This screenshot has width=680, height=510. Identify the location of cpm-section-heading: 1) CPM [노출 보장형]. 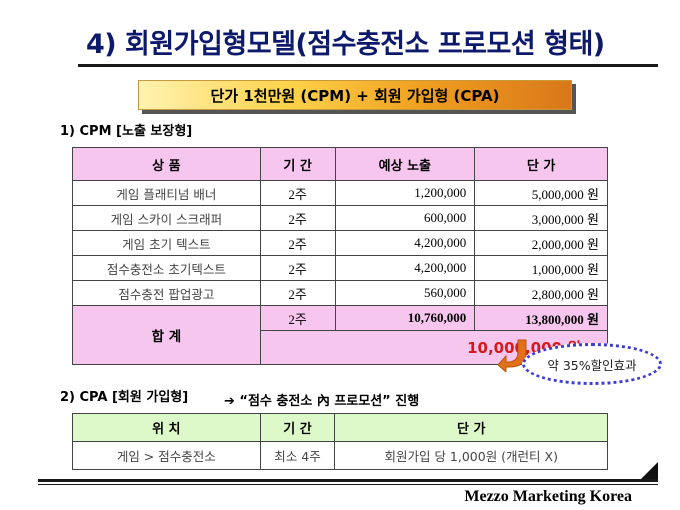
(126, 131).